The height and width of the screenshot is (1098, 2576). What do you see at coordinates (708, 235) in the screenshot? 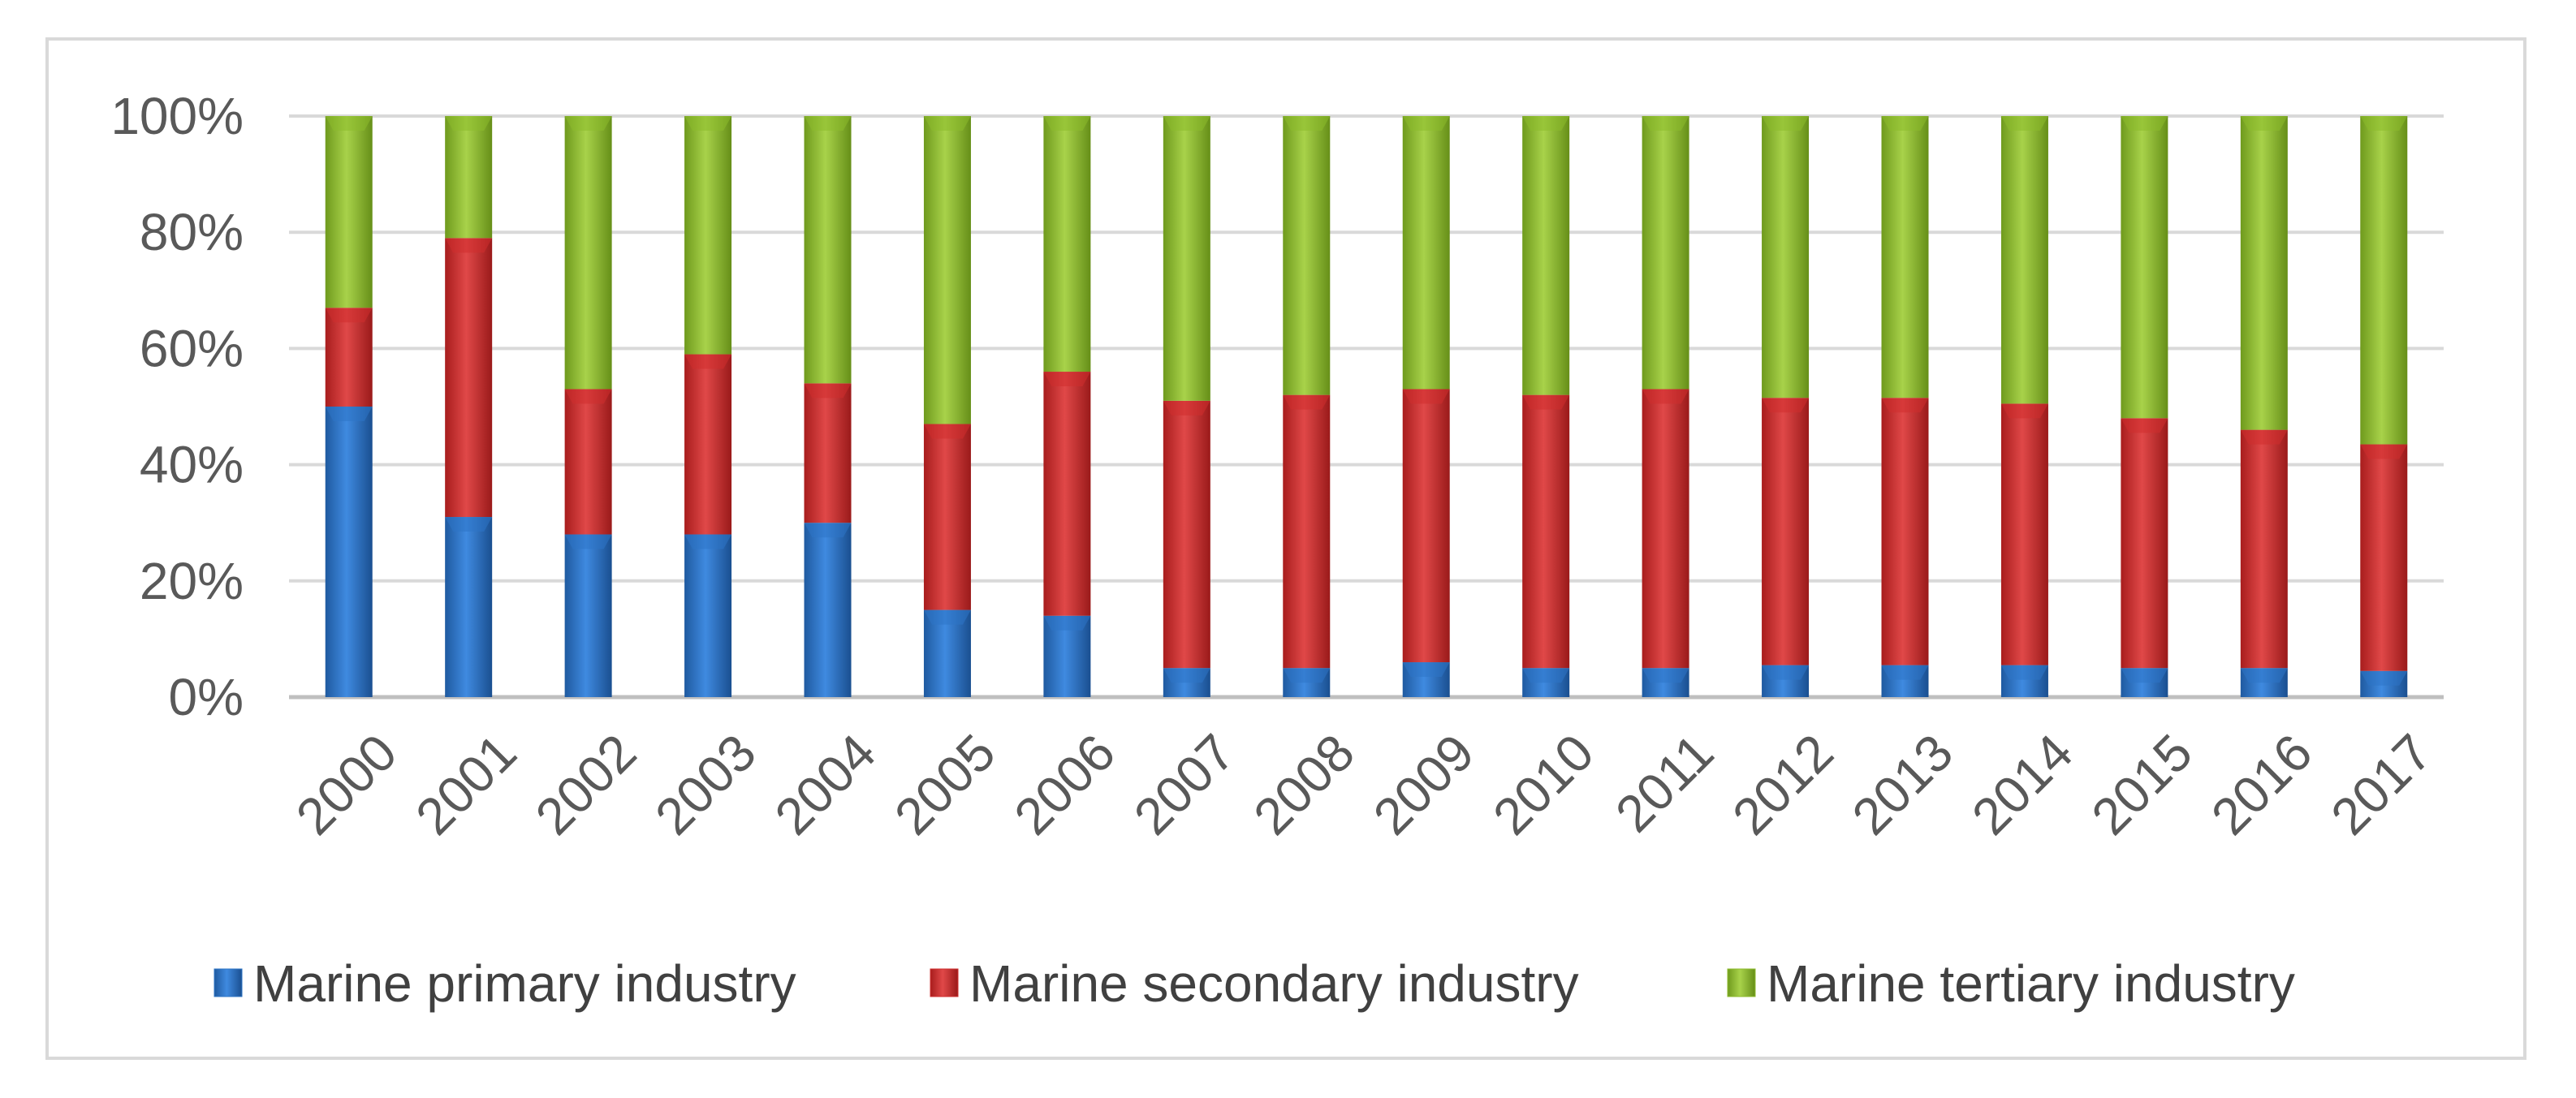
I see `bar-segment-marine-tertiary-industry-2003` at bounding box center [708, 235].